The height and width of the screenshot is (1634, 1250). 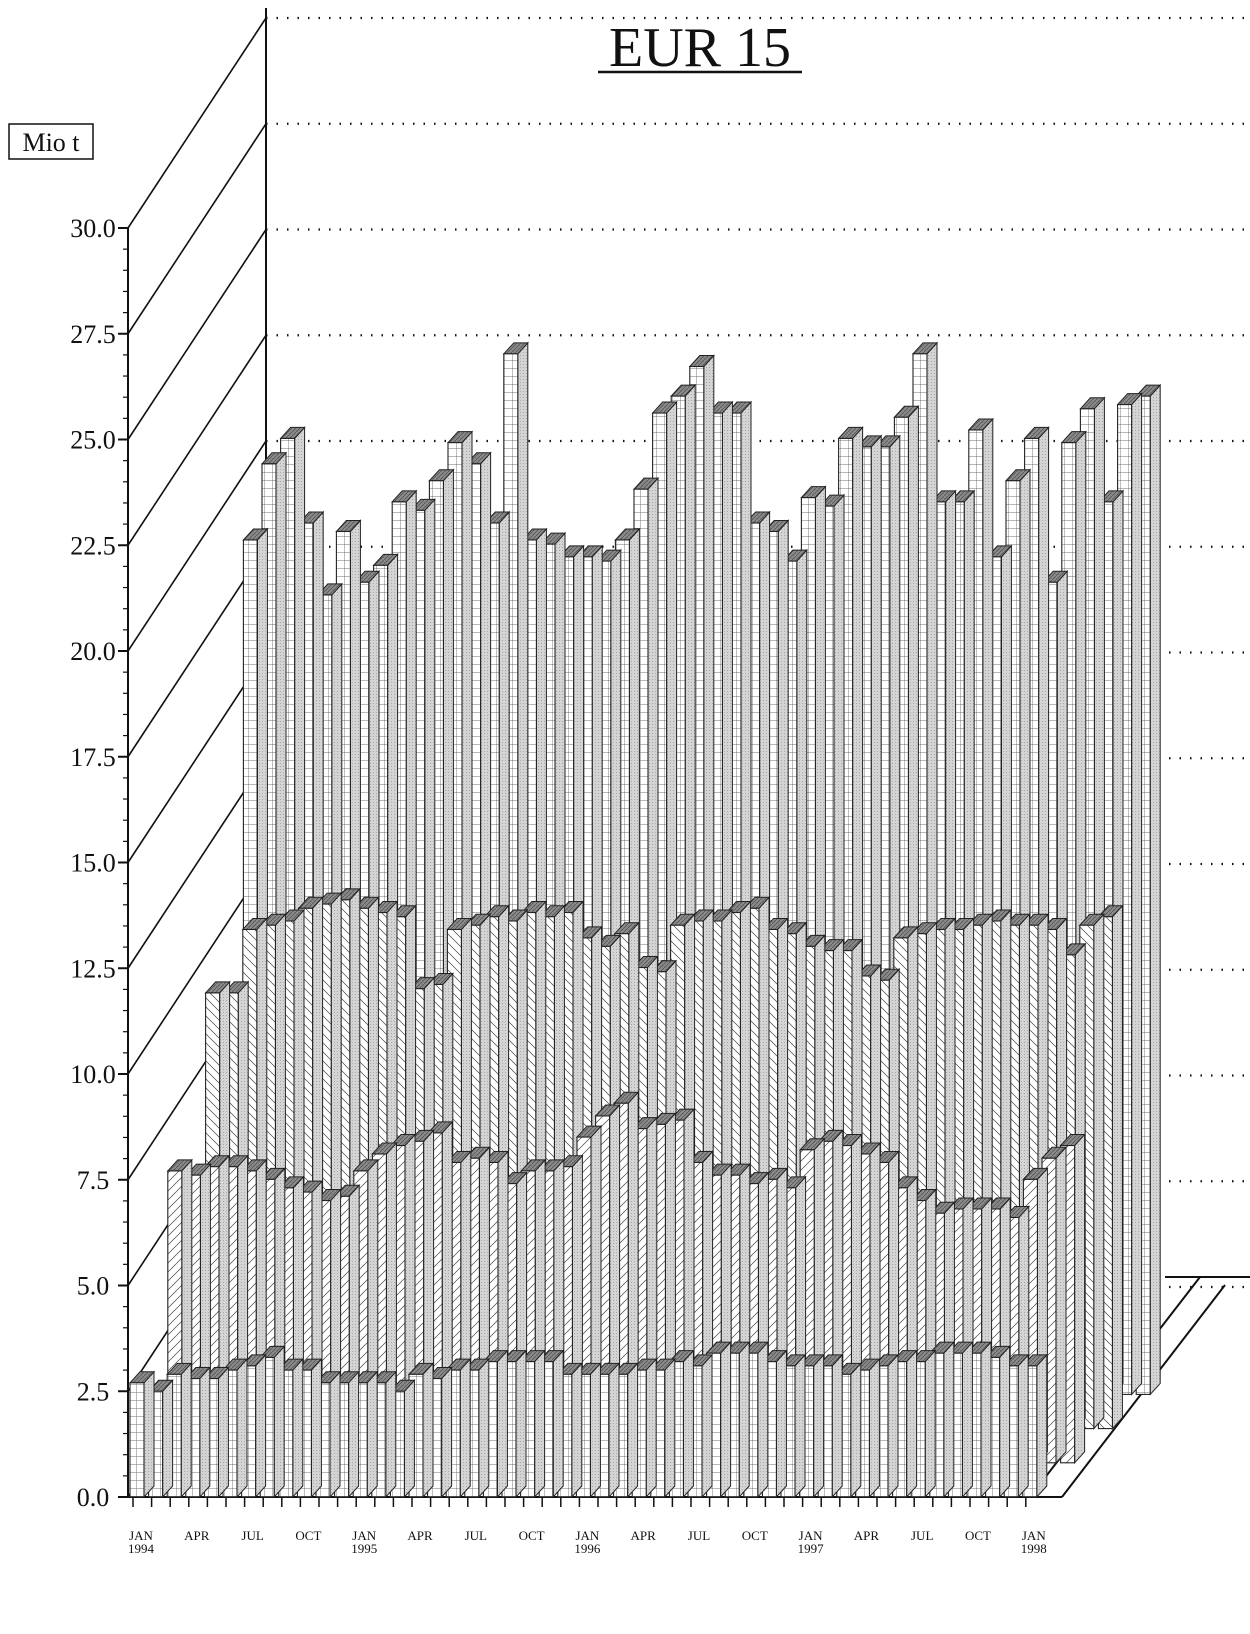 What do you see at coordinates (93, 545) in the screenshot?
I see `y-tick-label: 22.5` at bounding box center [93, 545].